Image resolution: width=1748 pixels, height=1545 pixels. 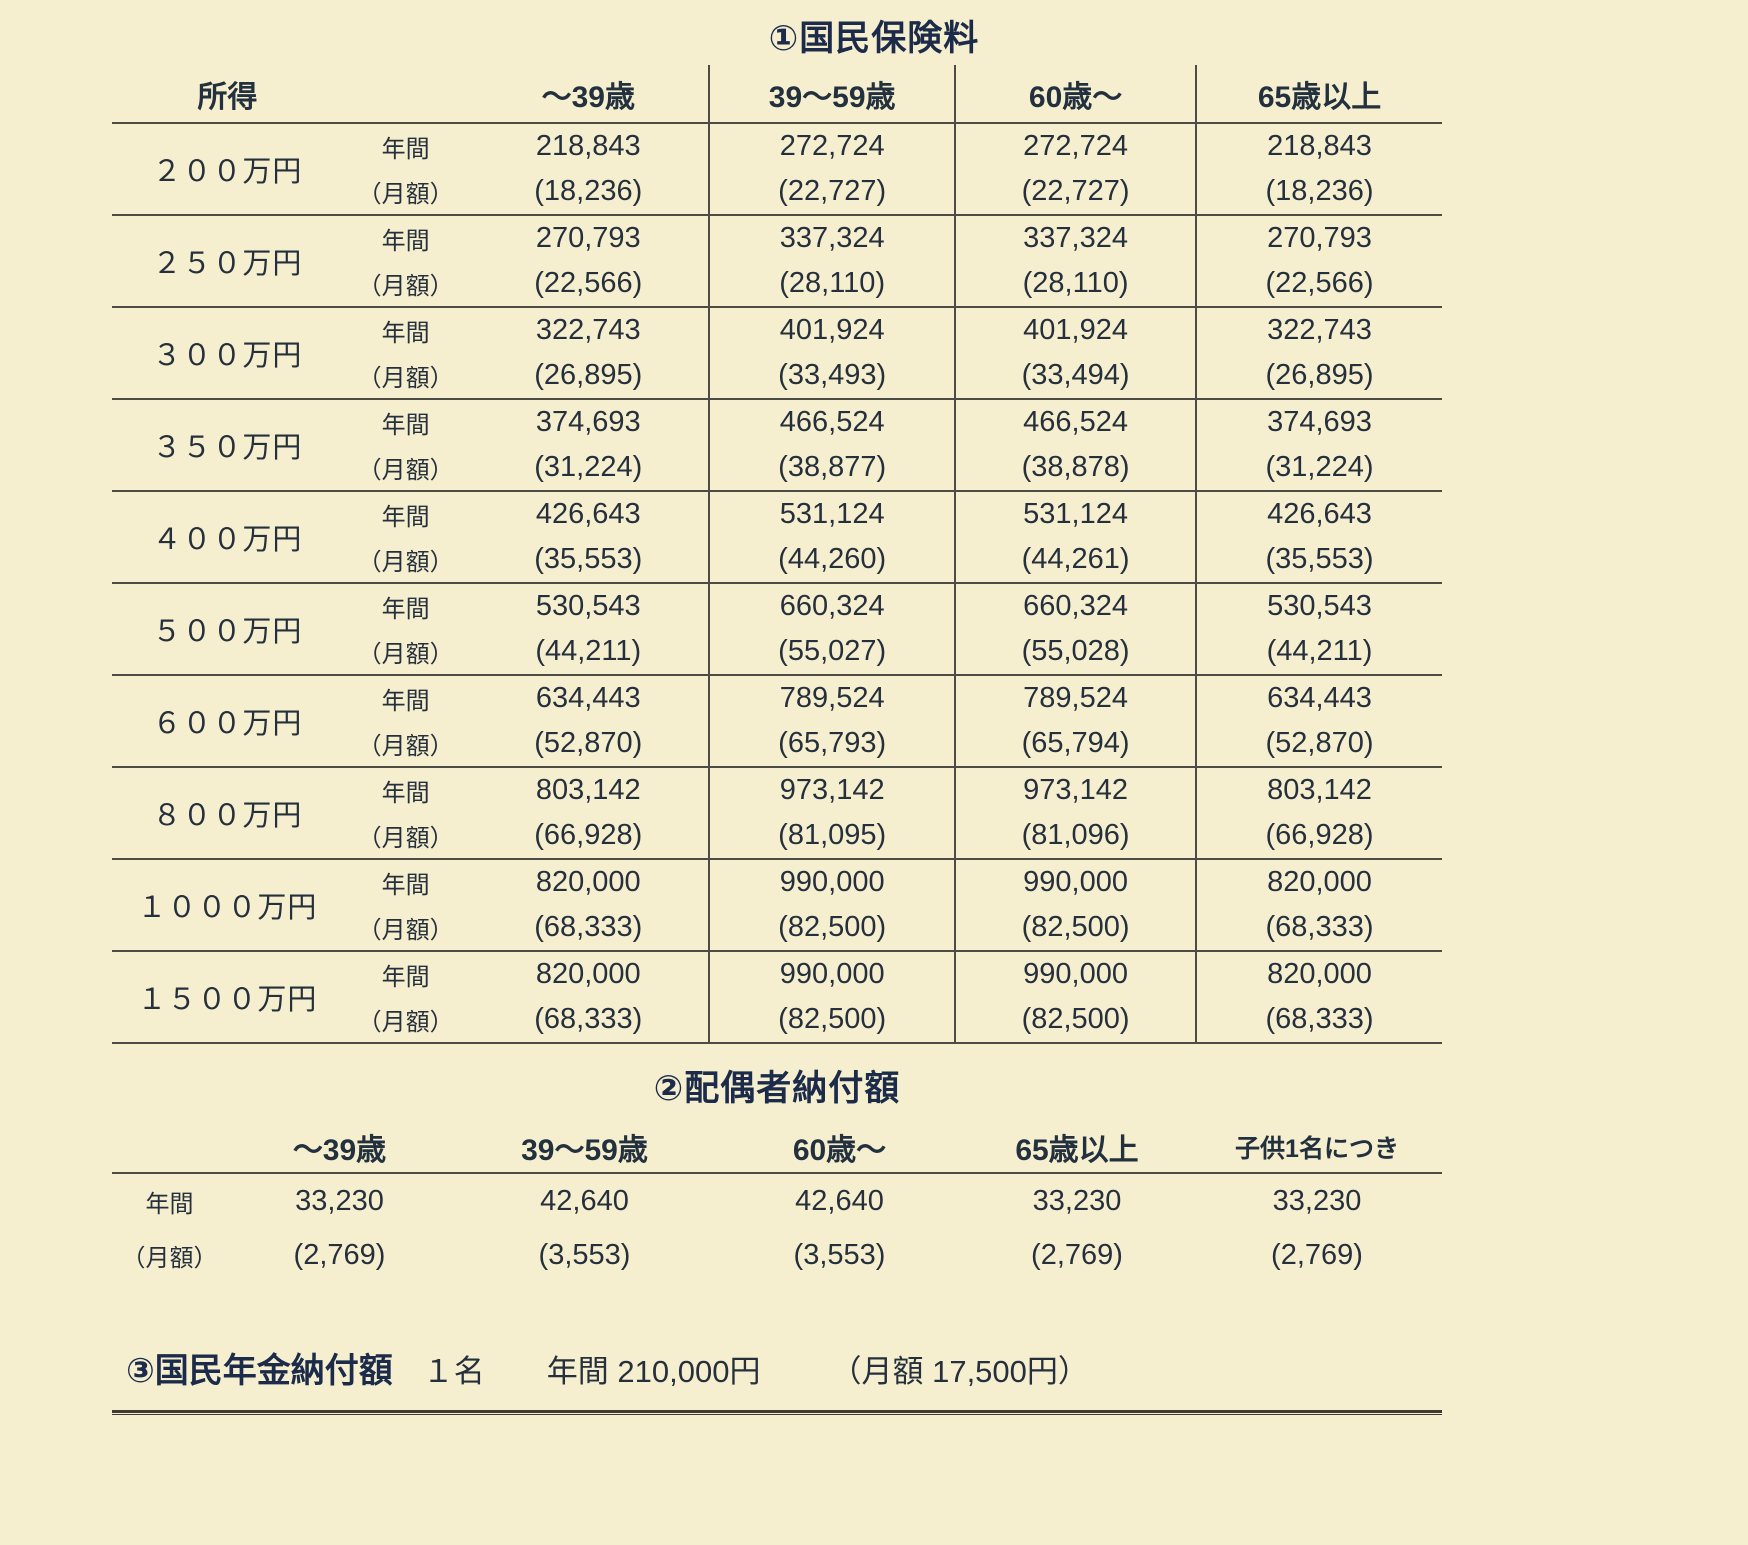 What do you see at coordinates (227, 540) in the screenshot?
I see `income-label: ４００万円` at bounding box center [227, 540].